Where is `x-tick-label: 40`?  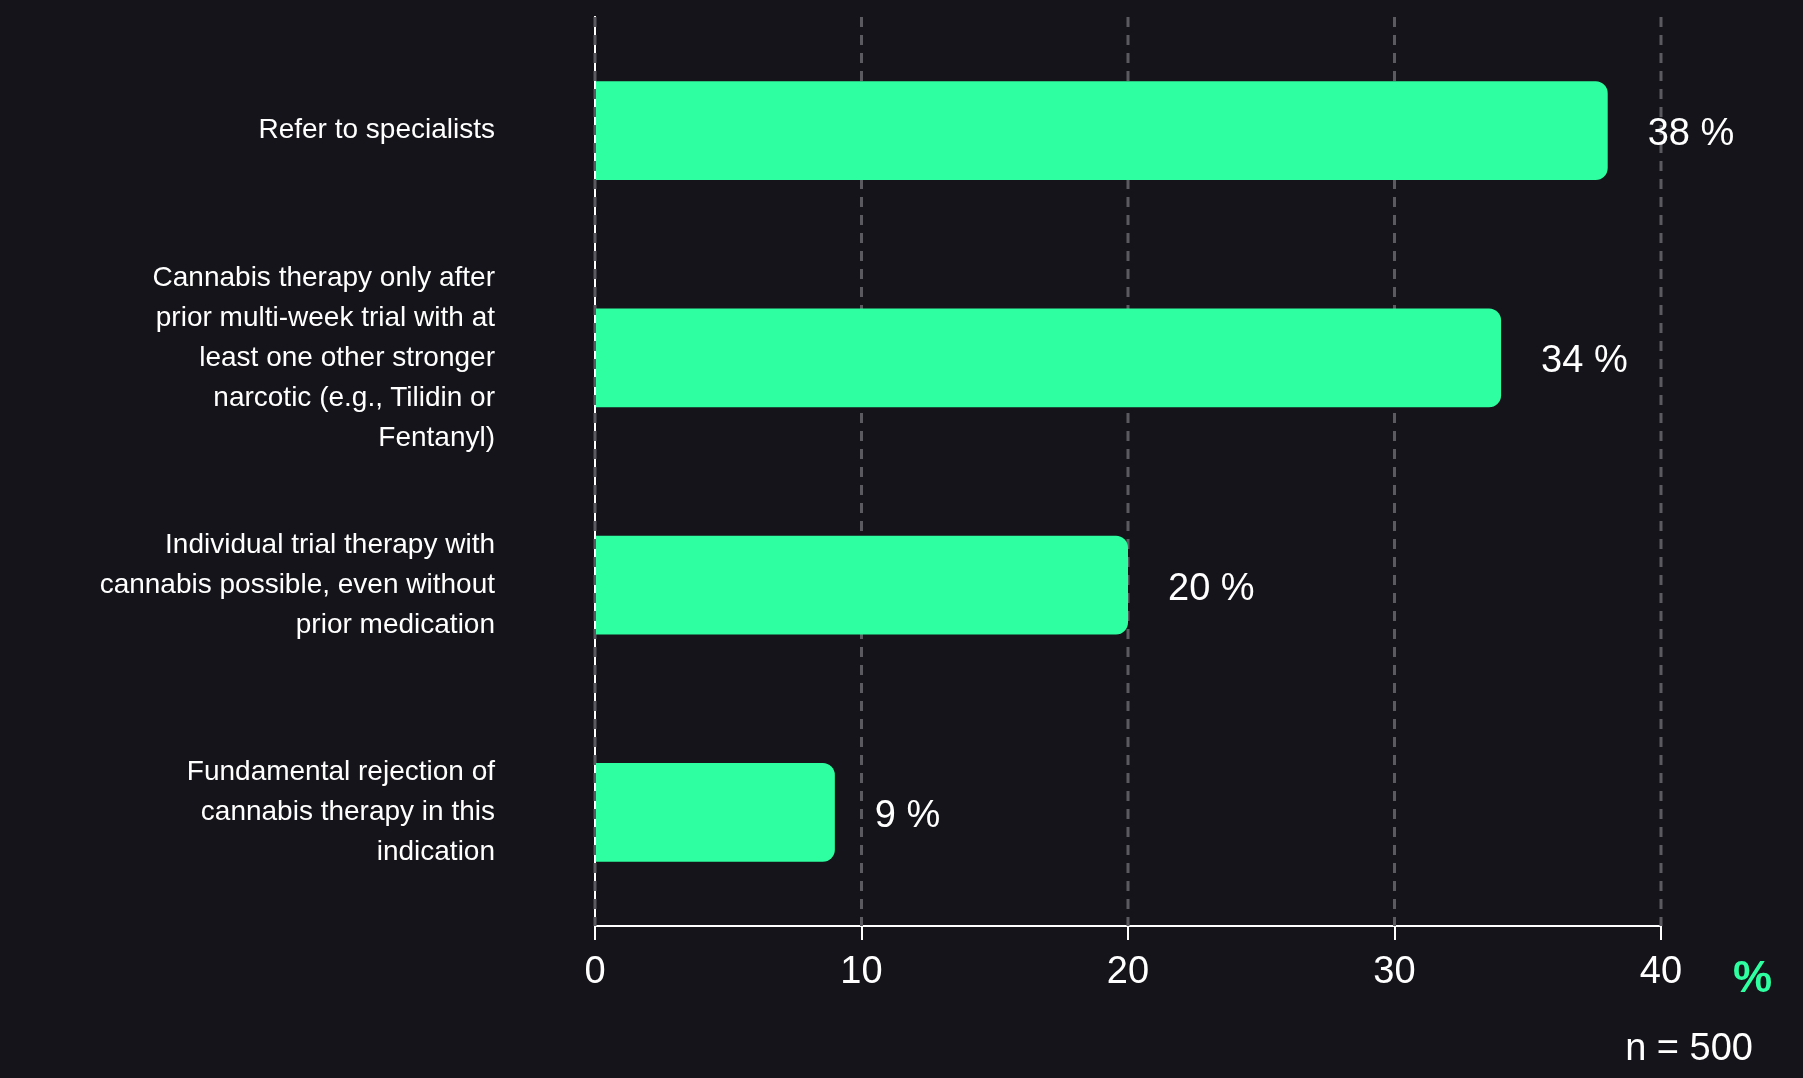
x-tick-label: 40 is located at coordinates (1661, 970).